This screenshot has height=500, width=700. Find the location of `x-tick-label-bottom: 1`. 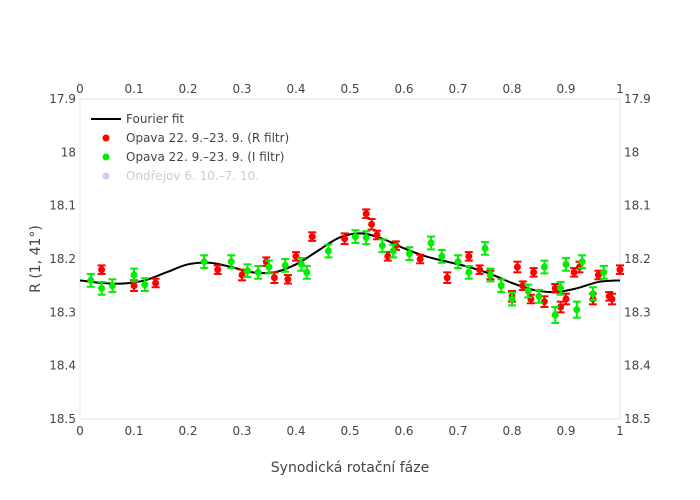

x-tick-label-bottom: 1 is located at coordinates (620, 431).